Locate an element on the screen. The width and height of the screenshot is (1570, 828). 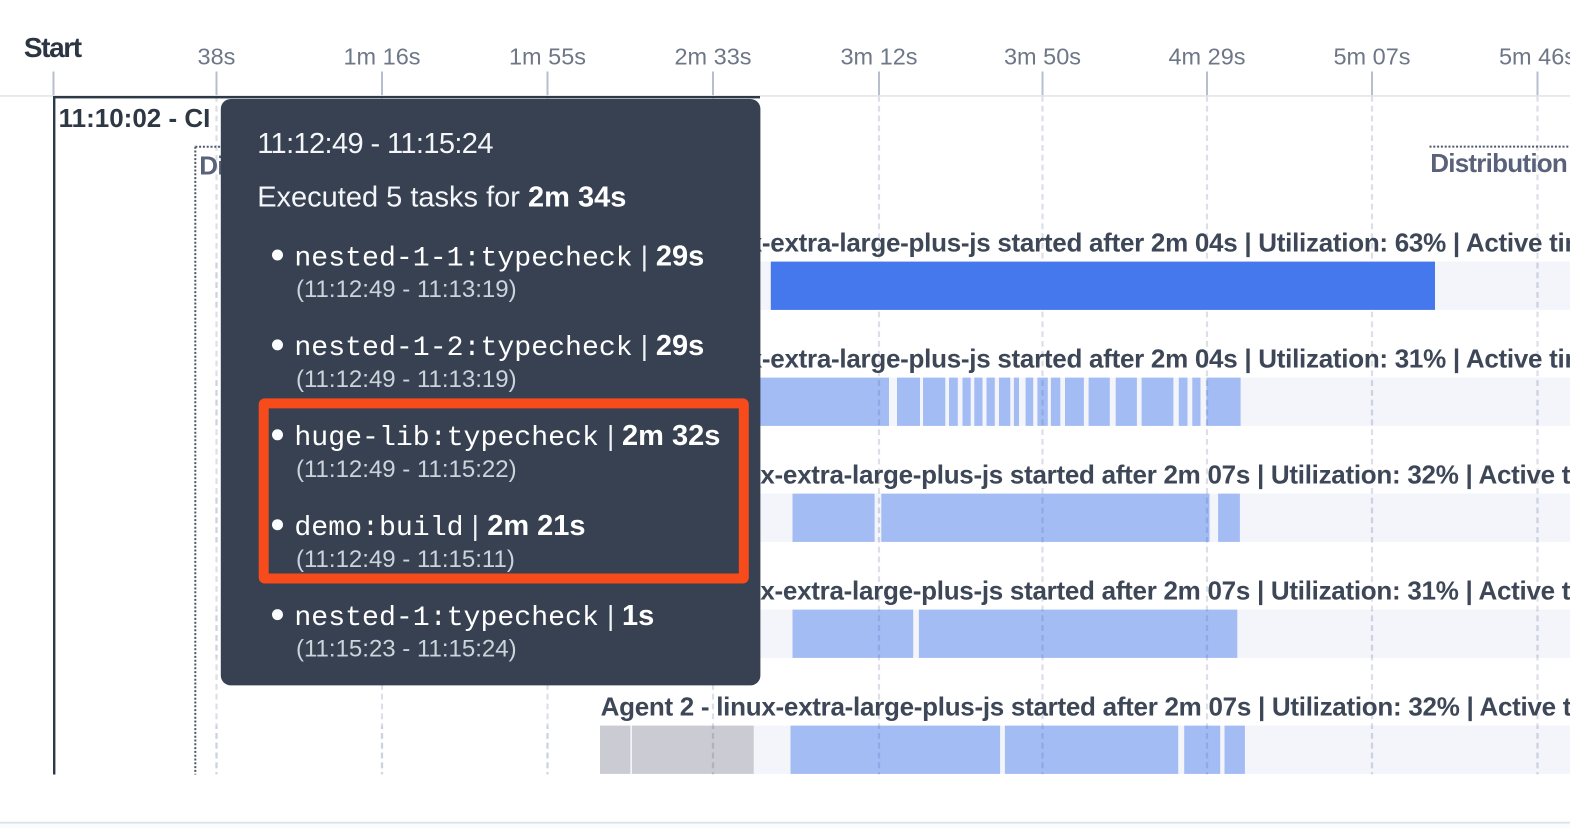
svg-text: (11:15:23 - 11:15:24) is located at coordinates (406, 649).